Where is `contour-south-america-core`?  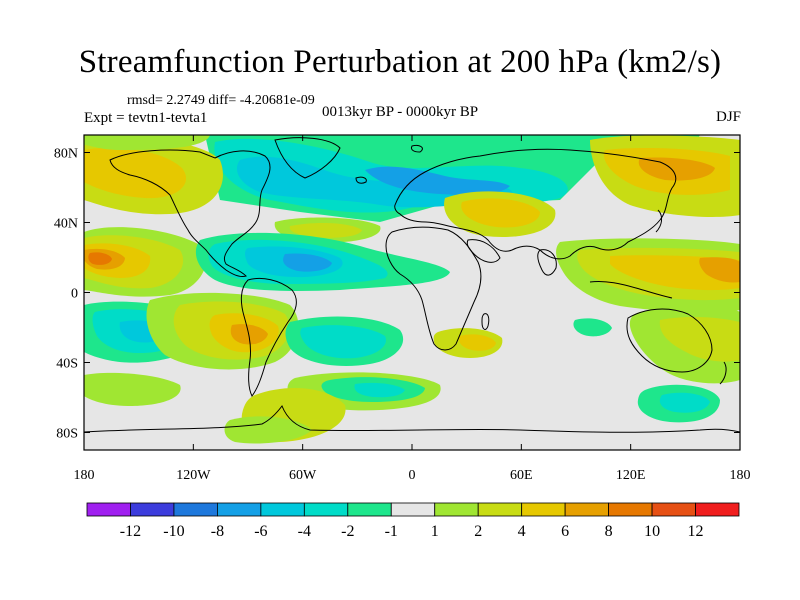
contour-south-america-core is located at coordinates (249, 334).